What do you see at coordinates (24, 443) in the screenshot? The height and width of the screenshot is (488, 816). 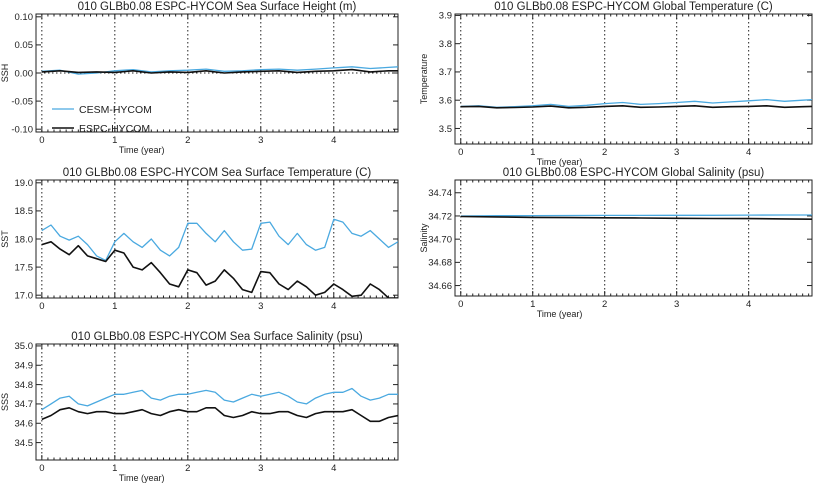 I see `y-tick-label: 34.5` at bounding box center [24, 443].